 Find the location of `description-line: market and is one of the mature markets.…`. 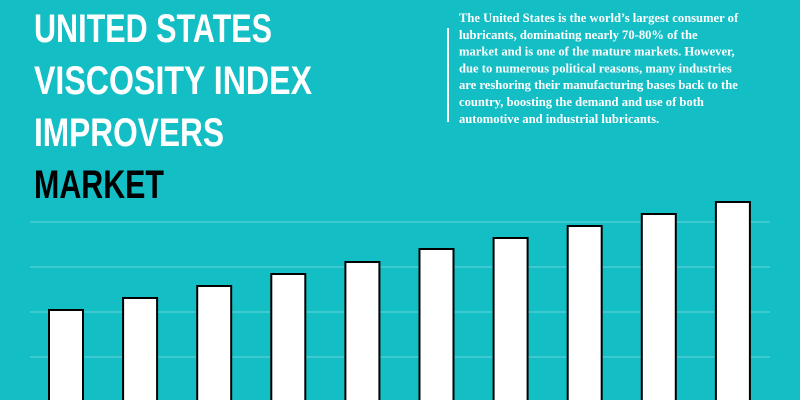

description-line: market and is one of the mature markets.… is located at coordinates (597, 52).